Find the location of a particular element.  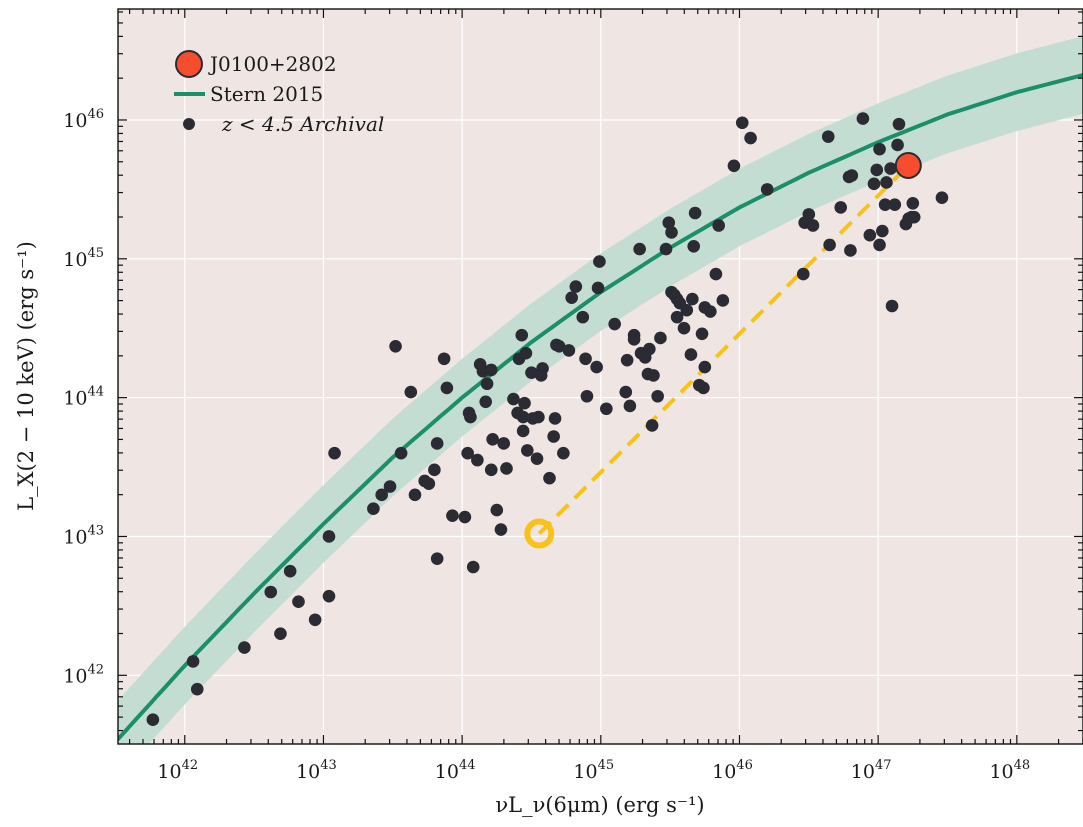

y-axis-title: L_X(2 − 10 keV) (erg s⁻¹) is located at coordinates (26, 376).